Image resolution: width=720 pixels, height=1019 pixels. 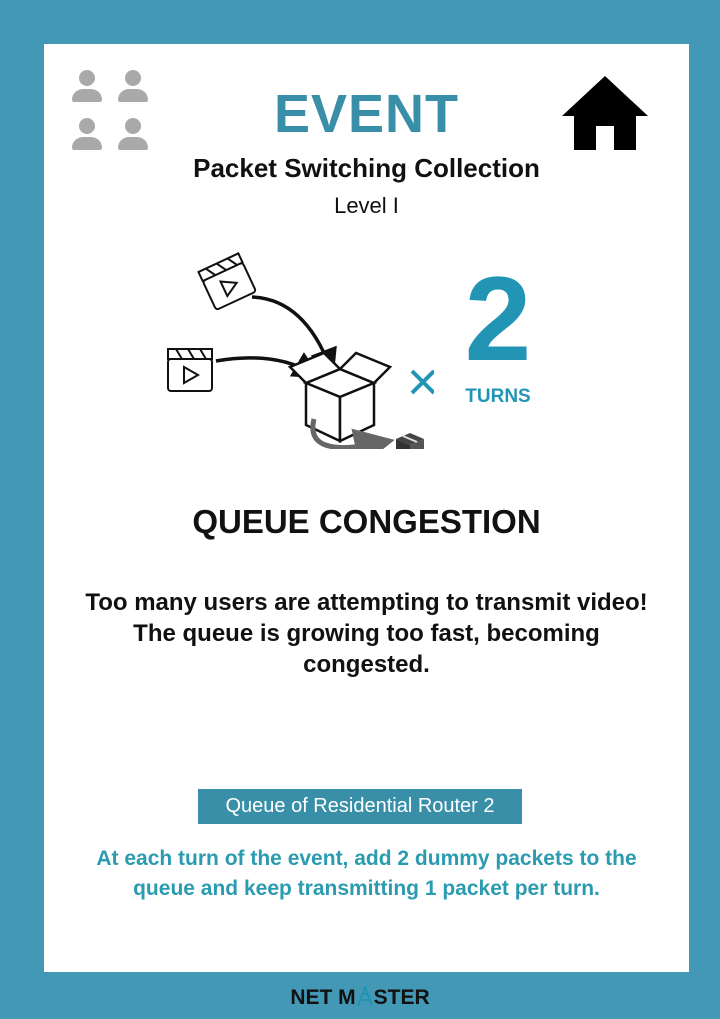 What do you see at coordinates (401, 997) in the screenshot?
I see `brand-text-right: STER` at bounding box center [401, 997].